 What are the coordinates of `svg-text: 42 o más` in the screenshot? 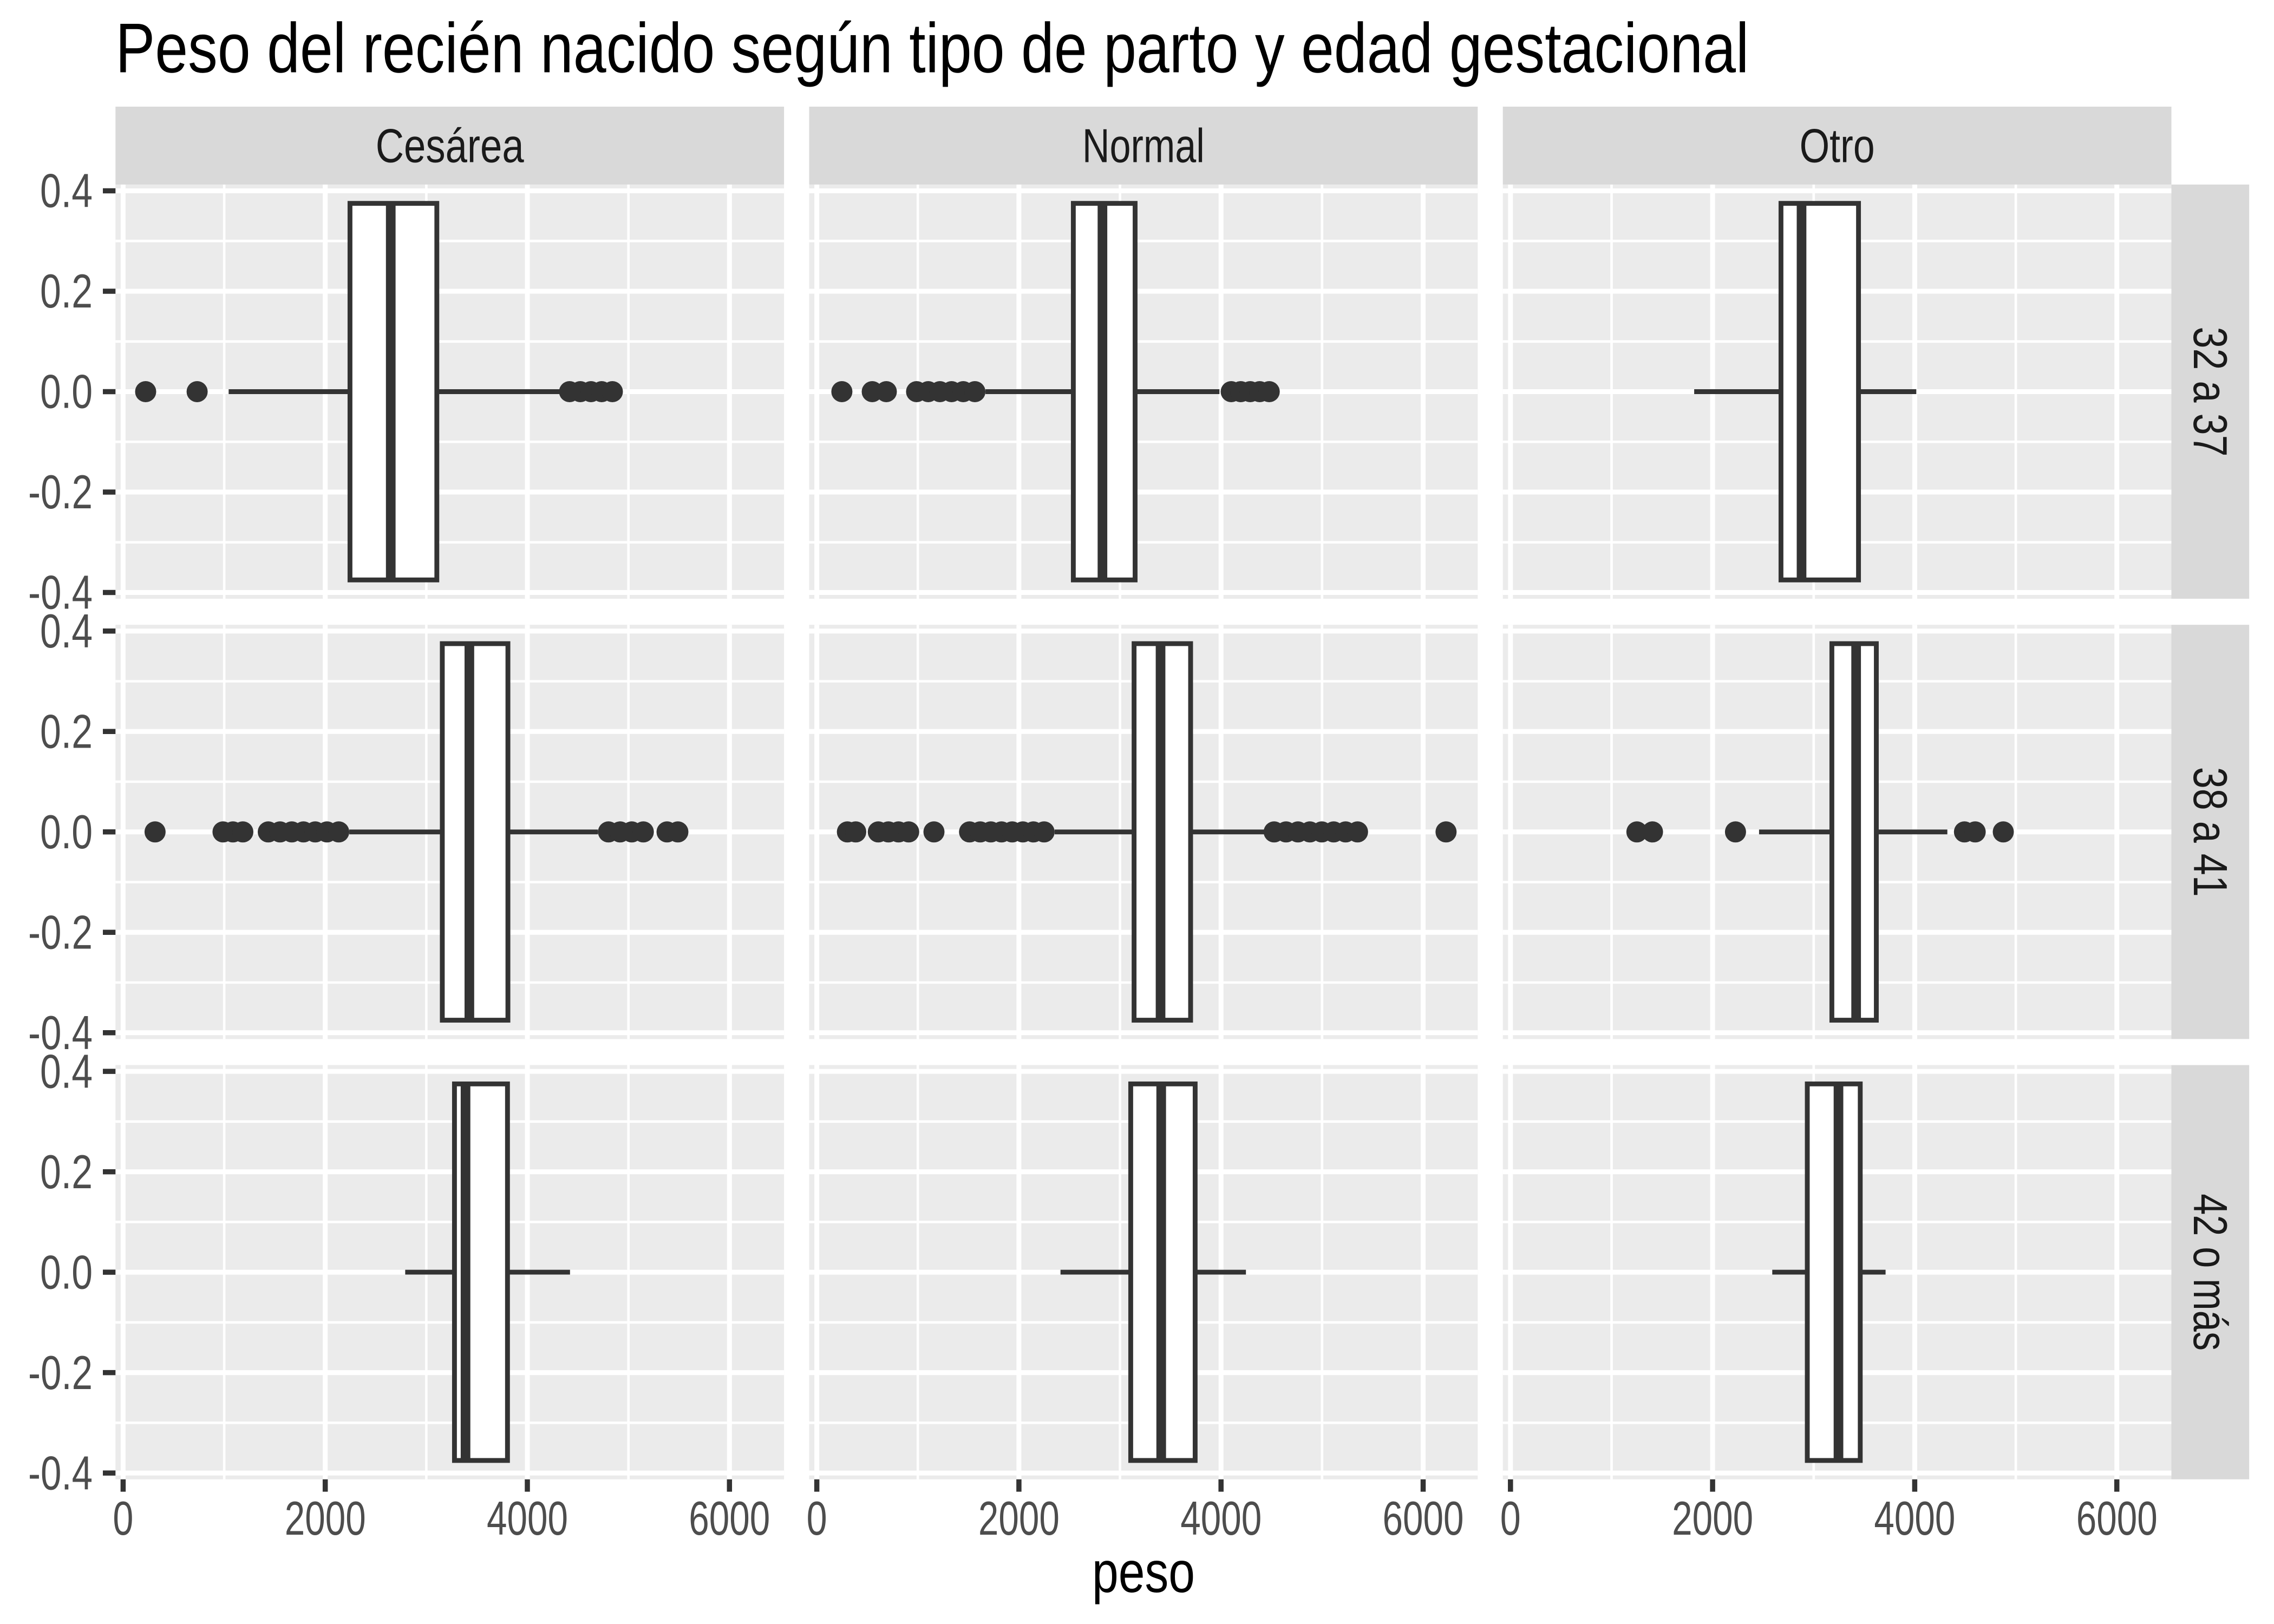 It's located at (2211, 1272).